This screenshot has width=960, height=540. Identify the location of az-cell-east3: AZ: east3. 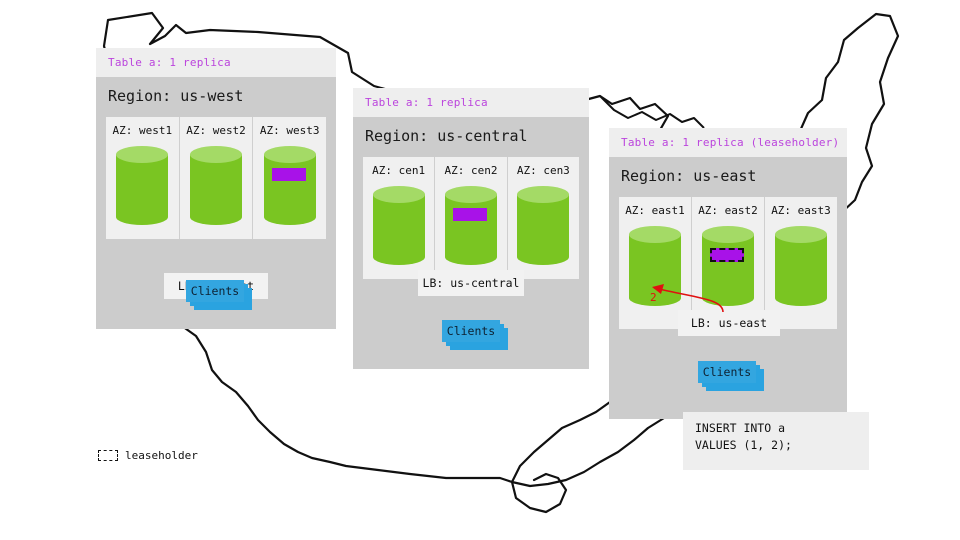
(801, 263).